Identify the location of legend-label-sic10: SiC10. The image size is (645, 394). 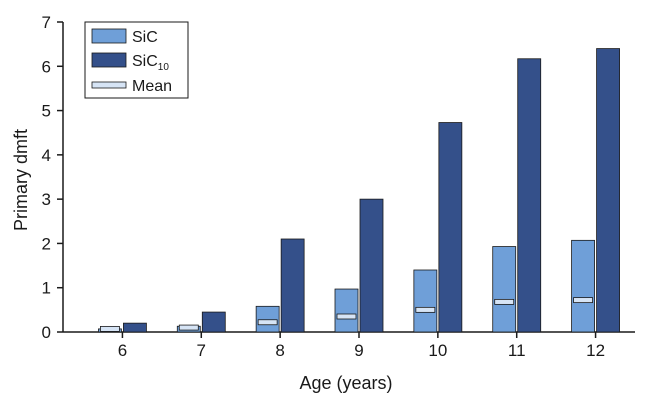
(150, 63).